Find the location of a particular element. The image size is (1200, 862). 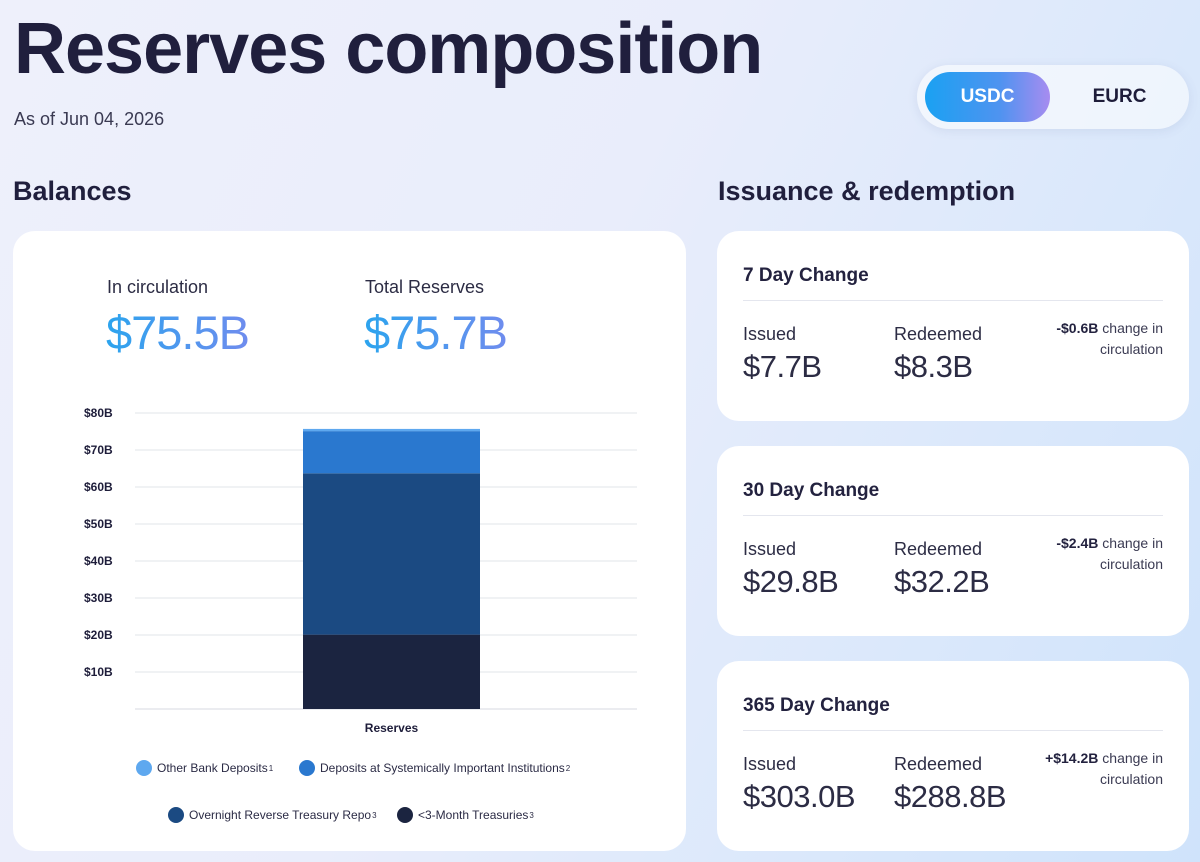

legend-other-bank-deposits: Other Bank Deposits 1 is located at coordinates (204, 768).